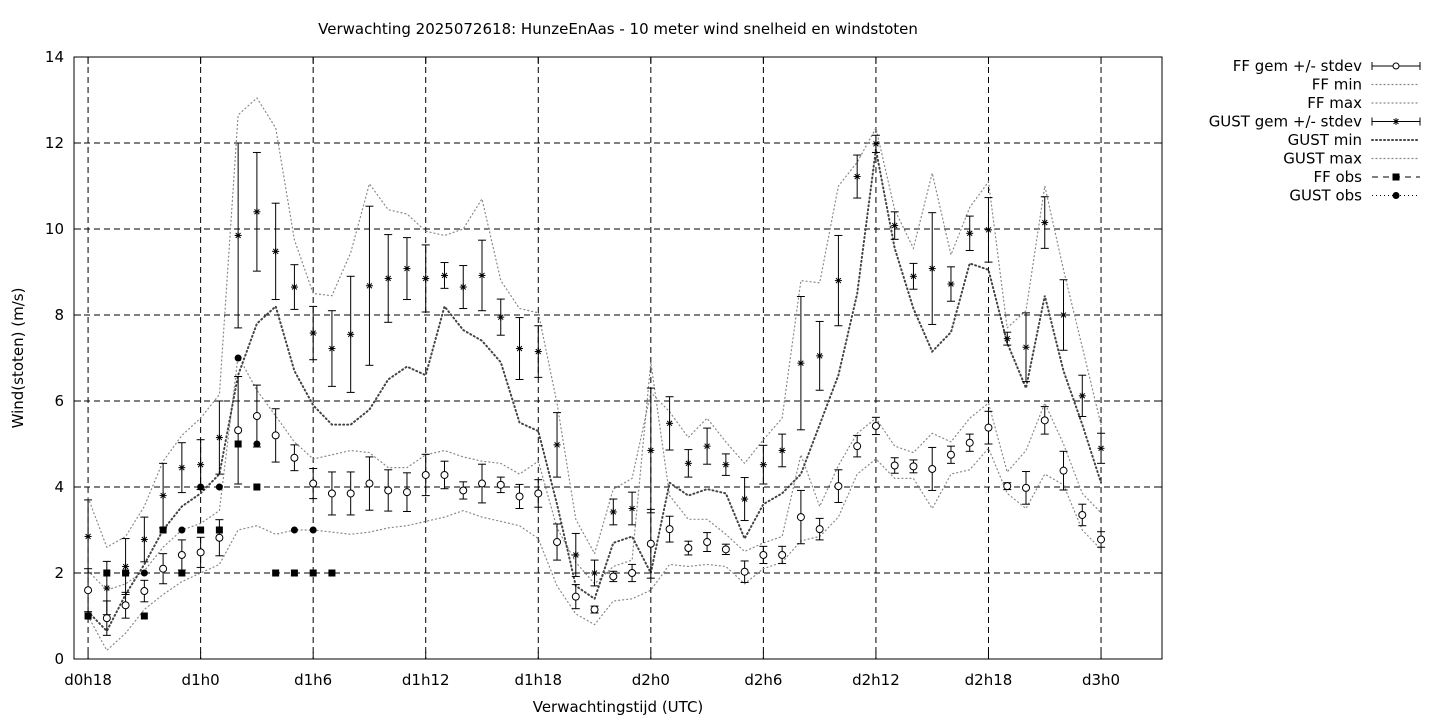  I want to click on legend-entry: FF obs, so click(1366, 177).